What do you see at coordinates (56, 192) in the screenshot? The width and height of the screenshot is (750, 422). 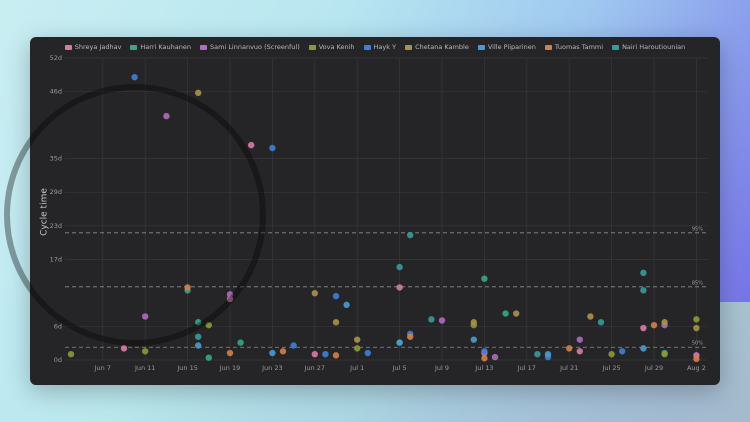 I see `y-tick-label: 29d` at bounding box center [56, 192].